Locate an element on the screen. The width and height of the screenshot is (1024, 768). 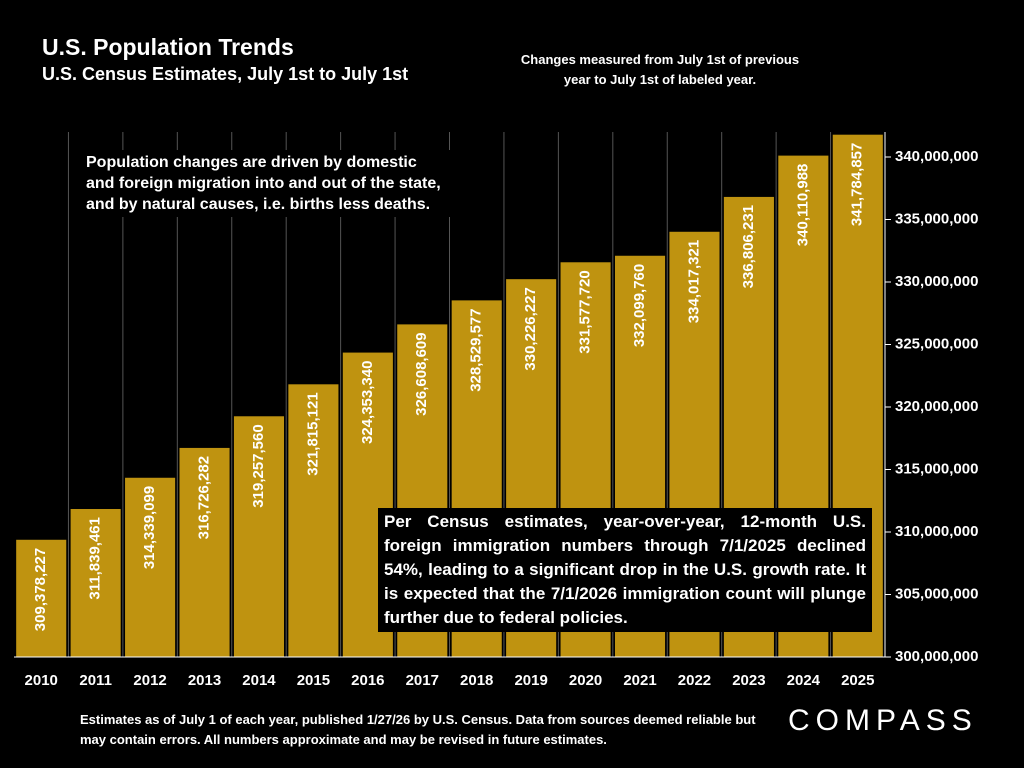
value-label: 314,339,099 is located at coordinates (149, 527).